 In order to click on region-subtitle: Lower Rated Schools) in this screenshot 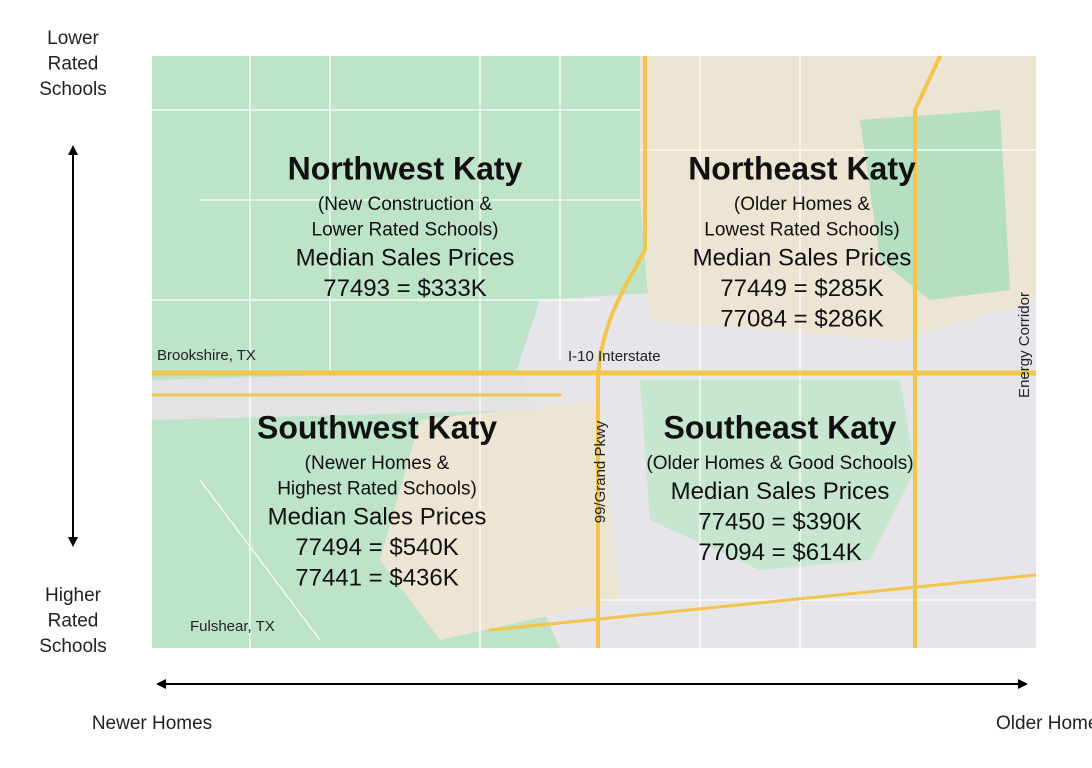, I will do `click(405, 230)`.